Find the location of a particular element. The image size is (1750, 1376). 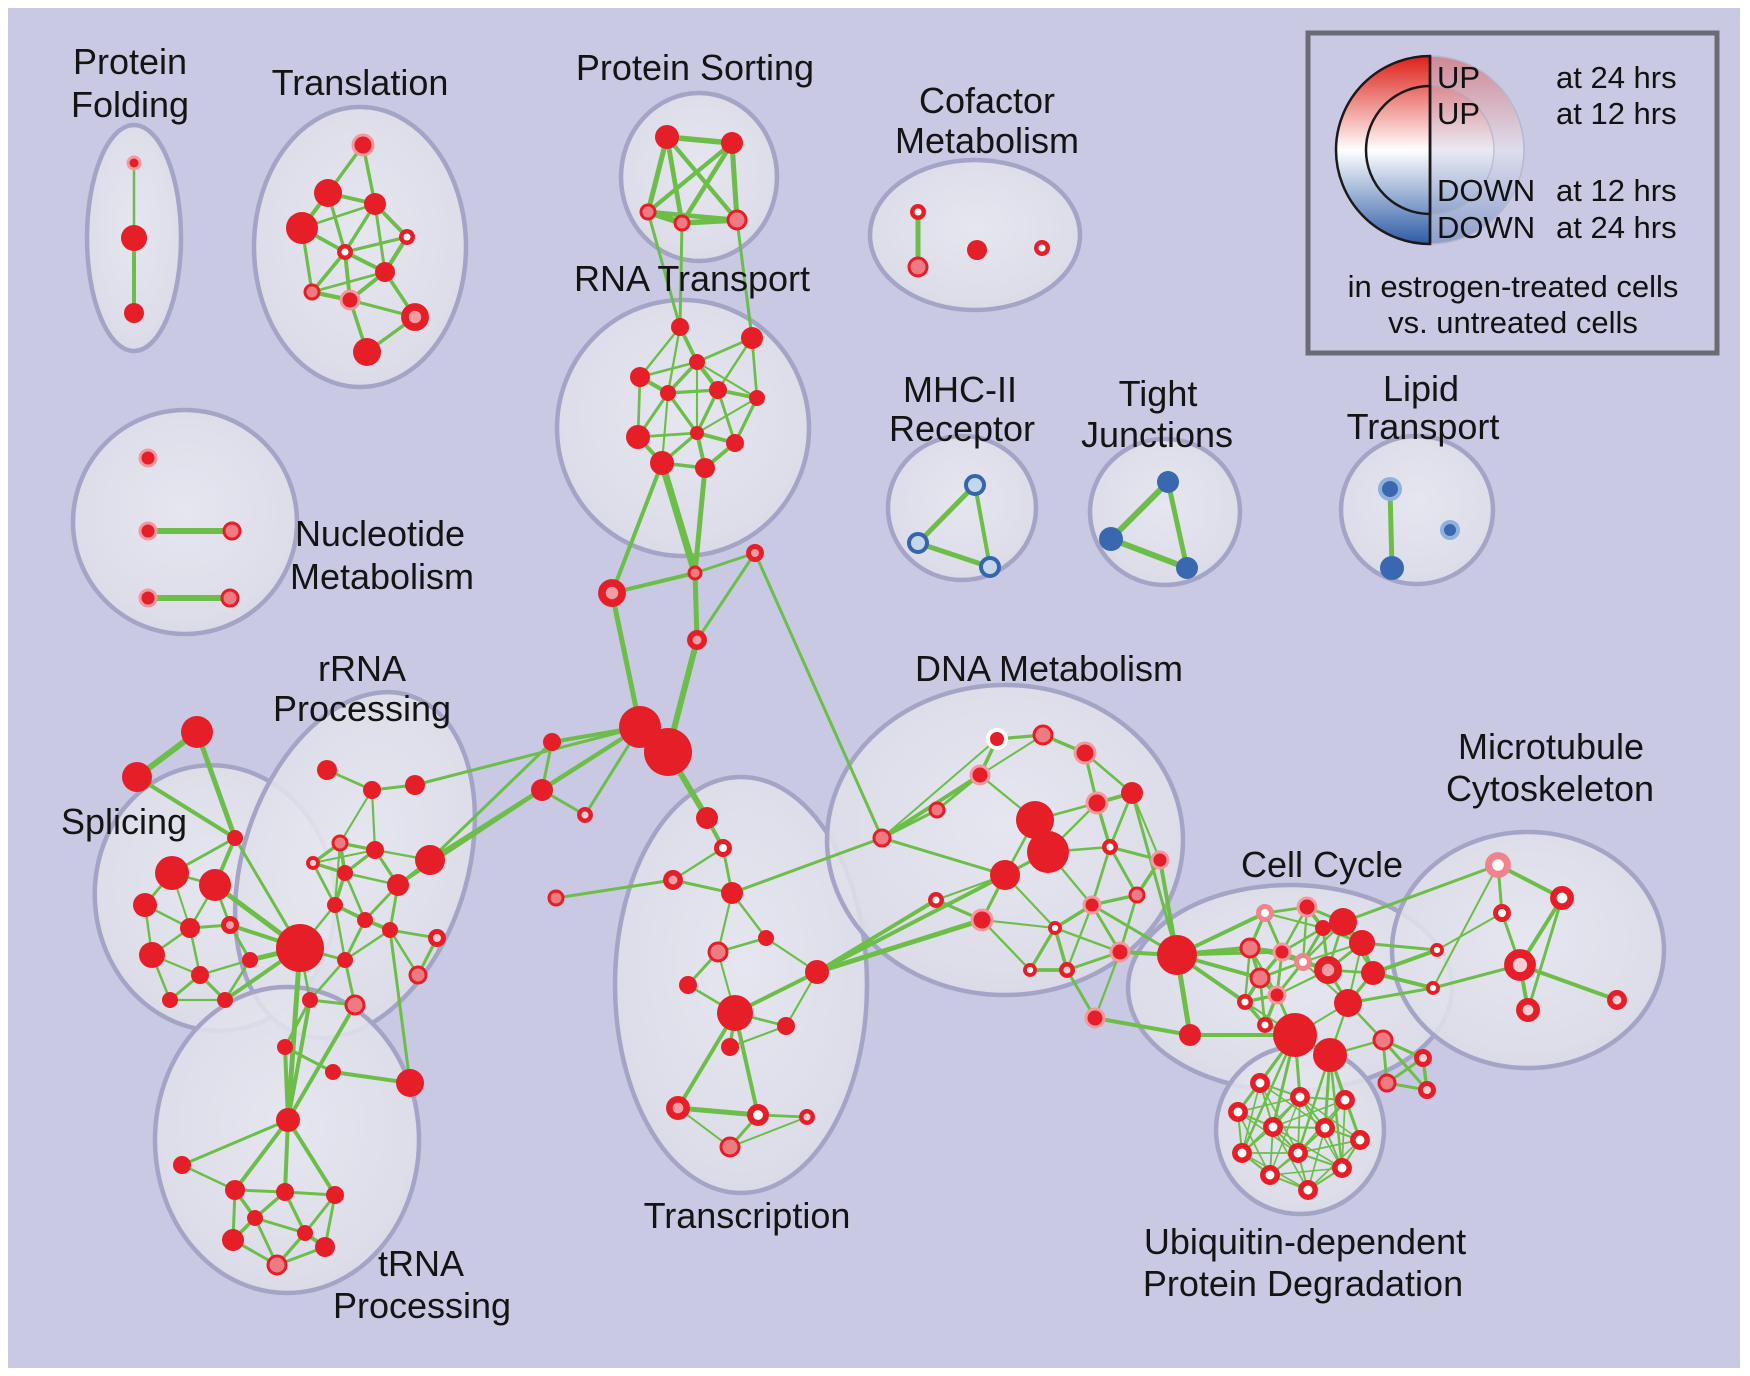

edge-cell-cycle is located at coordinates (1294, 920).